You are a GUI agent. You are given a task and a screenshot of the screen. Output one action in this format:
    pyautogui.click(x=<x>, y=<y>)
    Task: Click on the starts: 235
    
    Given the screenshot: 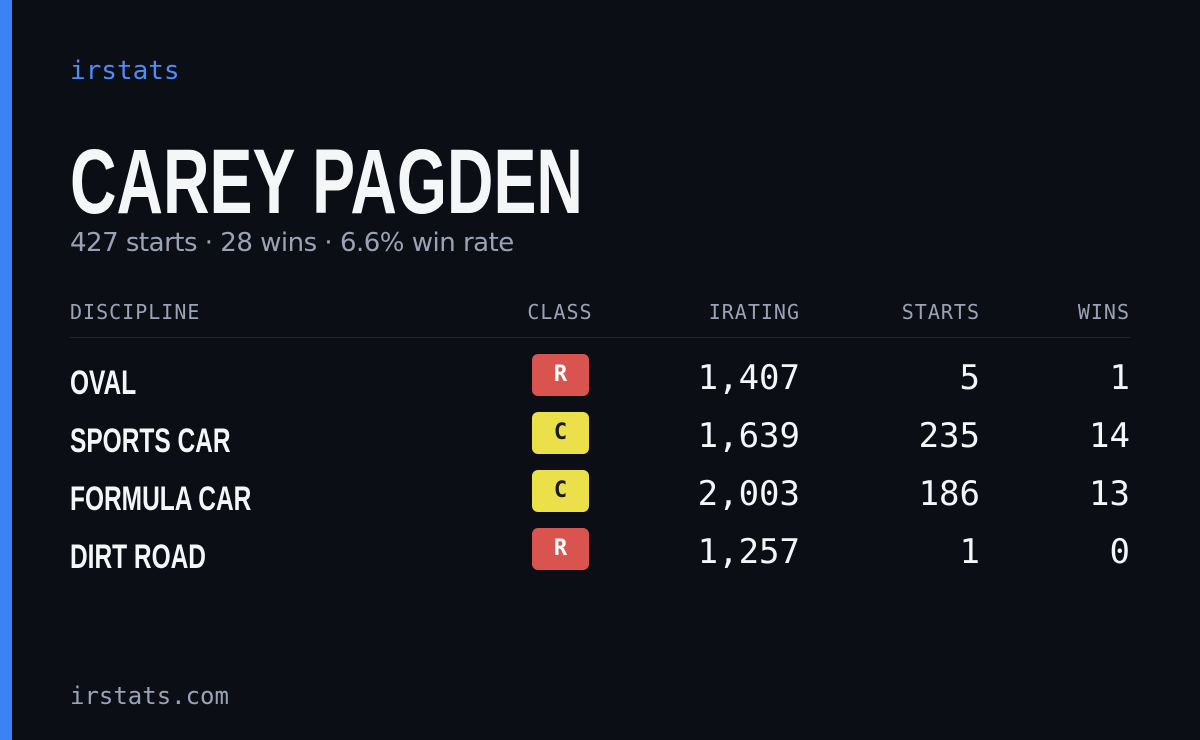 What is the action you would take?
    pyautogui.click(x=949, y=436)
    